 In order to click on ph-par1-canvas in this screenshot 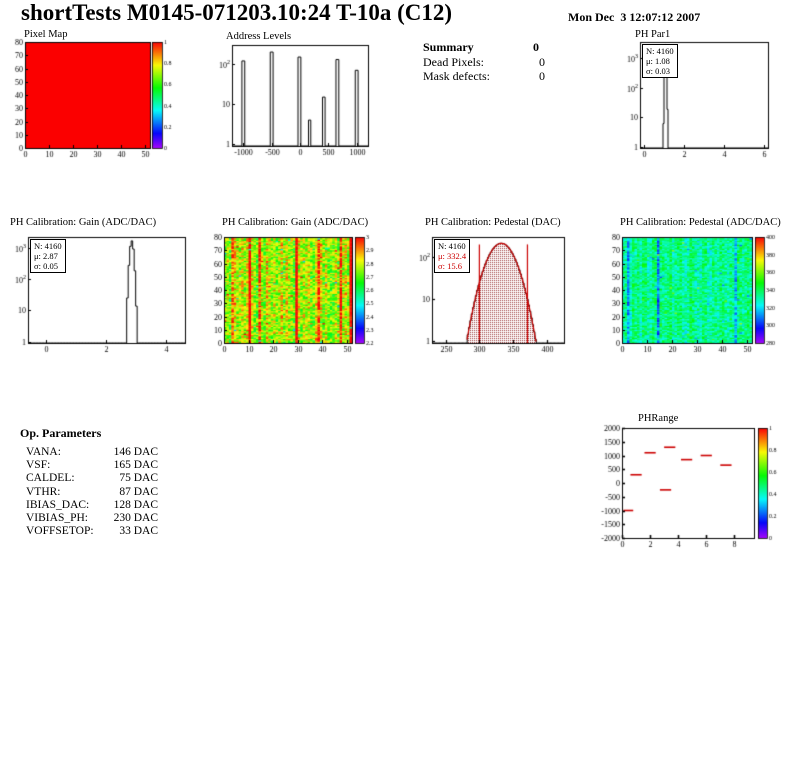, I will do `click(704, 95)`.